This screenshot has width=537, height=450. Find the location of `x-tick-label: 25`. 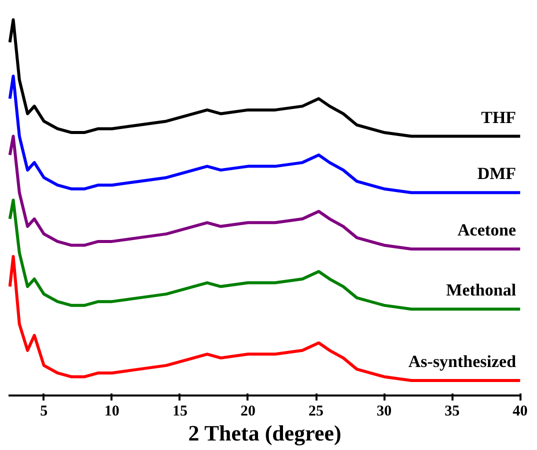

x-tick-label: 25 is located at coordinates (316, 412).